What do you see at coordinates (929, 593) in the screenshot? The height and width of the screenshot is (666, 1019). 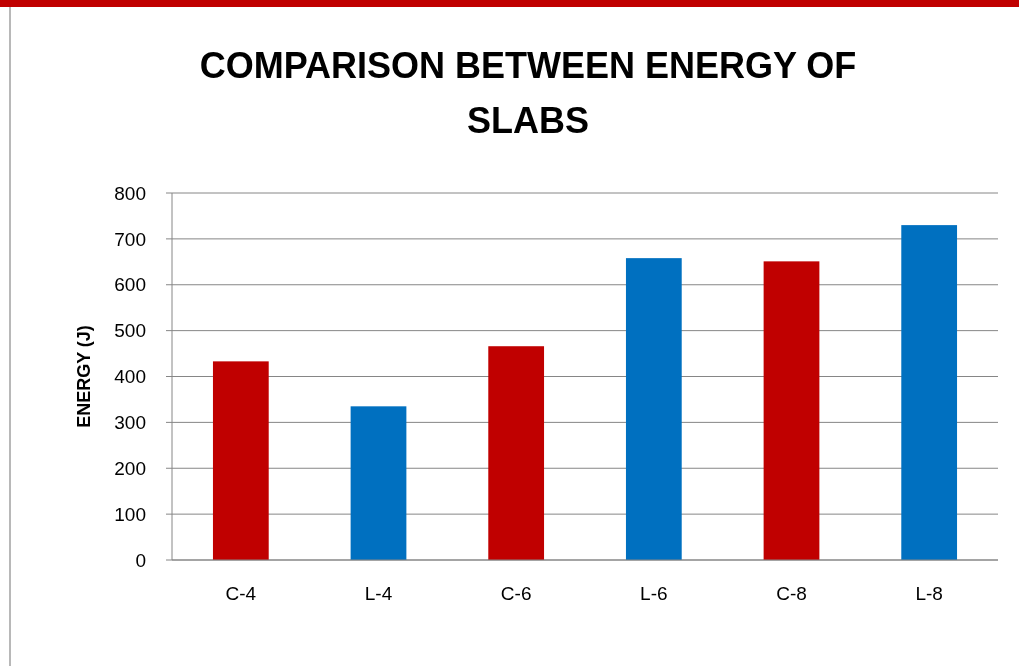 I see `x-tick-label: L-8` at bounding box center [929, 593].